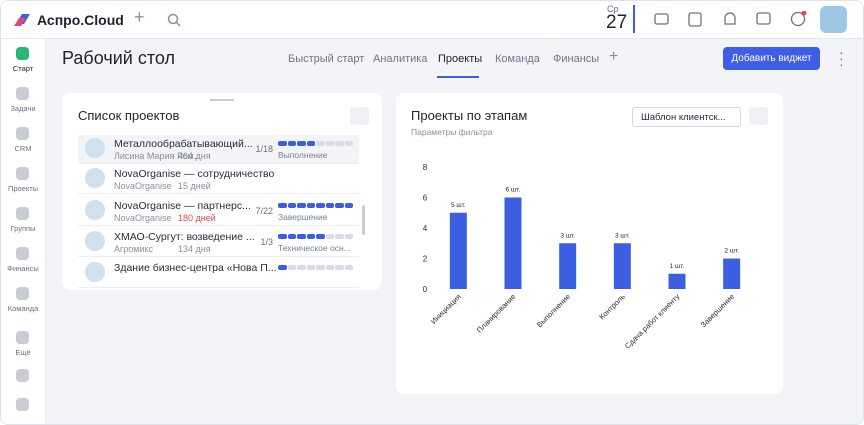 This screenshot has width=864, height=425. What do you see at coordinates (129, 115) in the screenshot?
I see `widget-title: Список проектов` at bounding box center [129, 115].